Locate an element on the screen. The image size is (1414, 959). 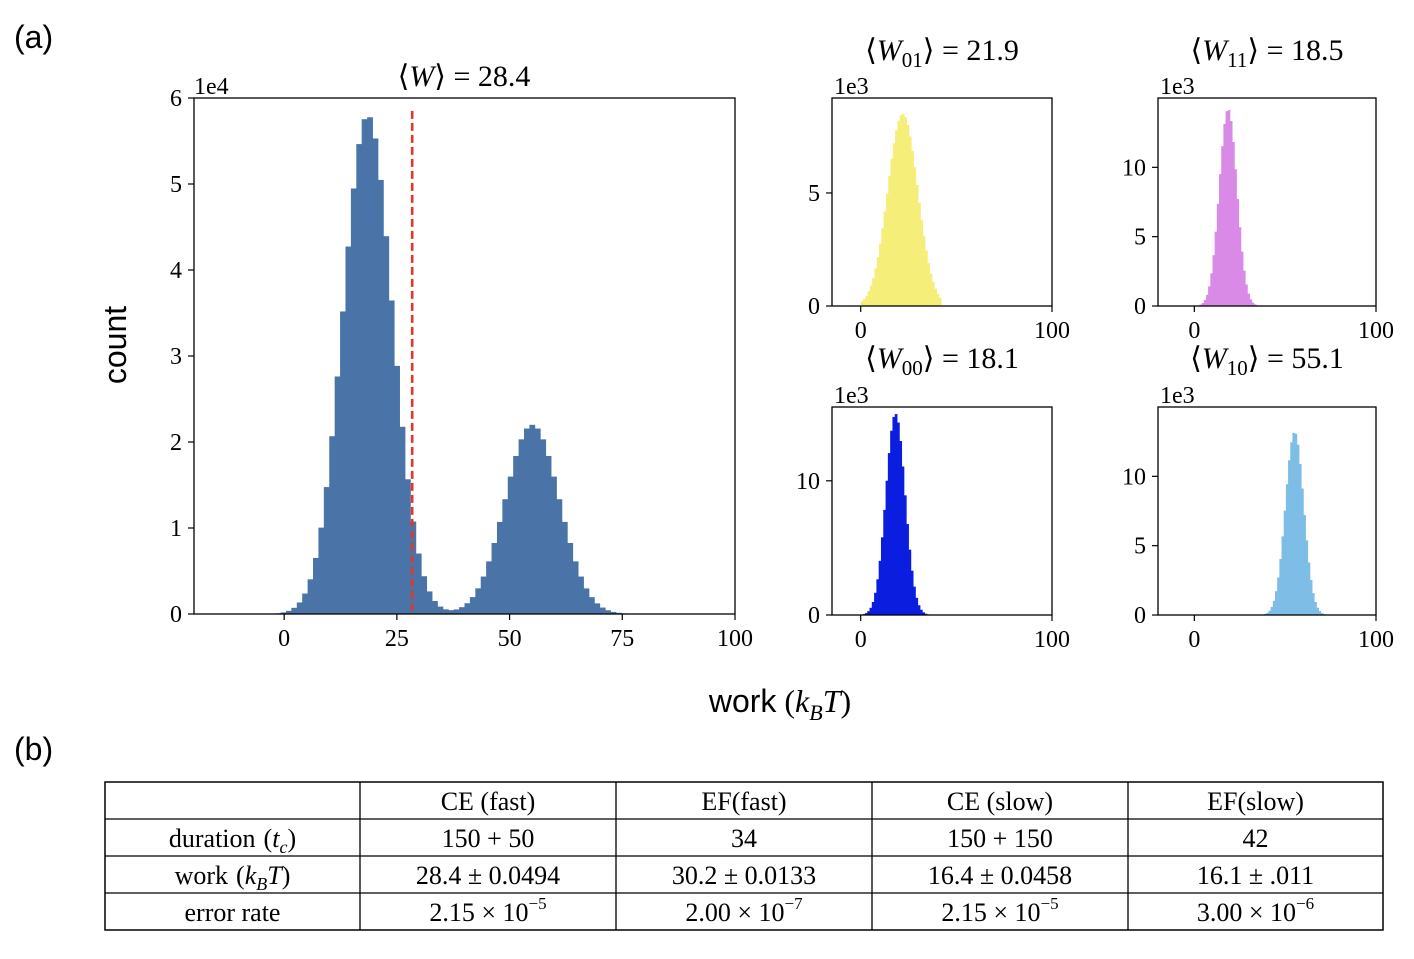
table-cell: 28.4 ± 0.0494 is located at coordinates (488, 875).